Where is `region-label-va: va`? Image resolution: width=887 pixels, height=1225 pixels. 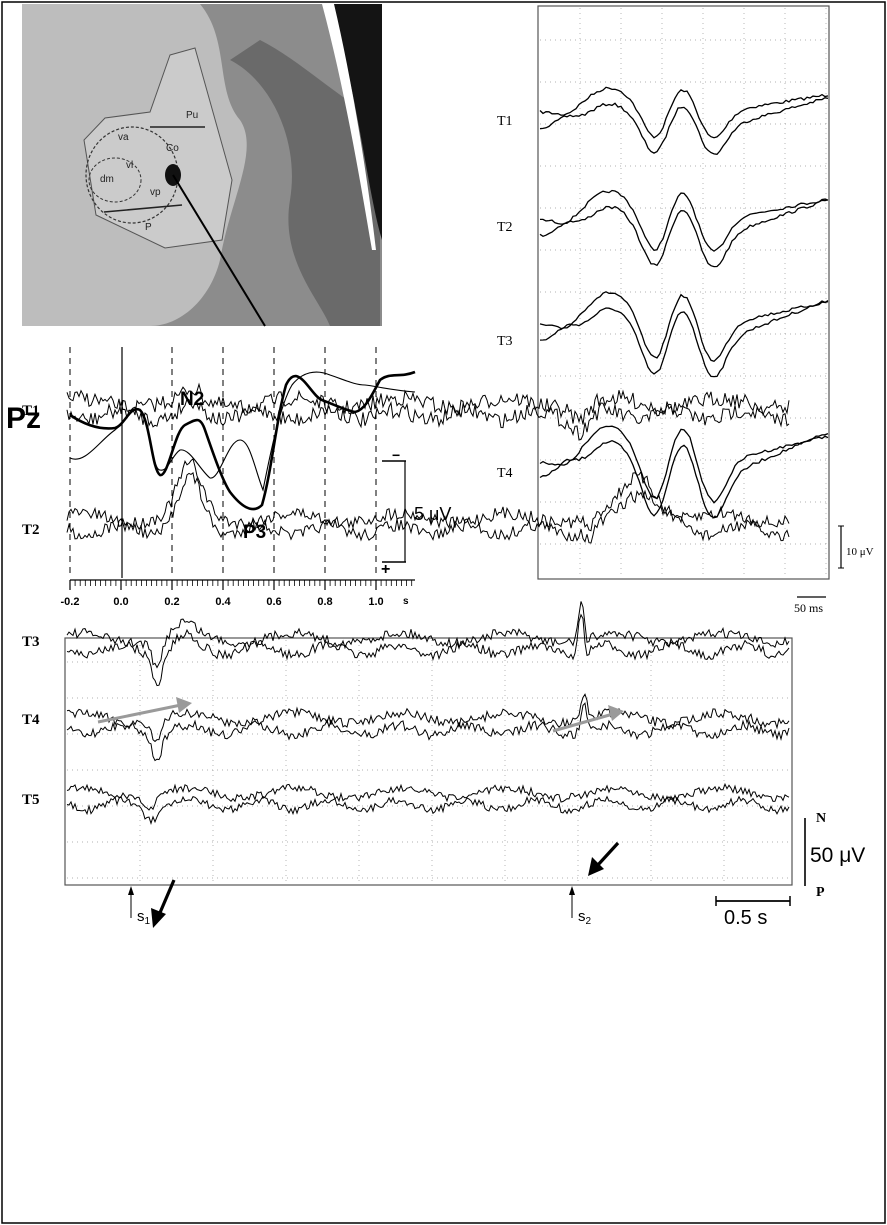
region-label-va: va is located at coordinates (123, 137).